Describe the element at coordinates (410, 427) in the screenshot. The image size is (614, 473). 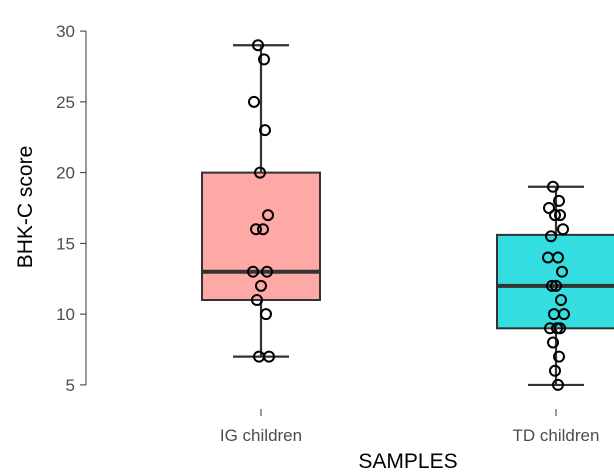
I see `x-axis: IG children TD children` at that location.